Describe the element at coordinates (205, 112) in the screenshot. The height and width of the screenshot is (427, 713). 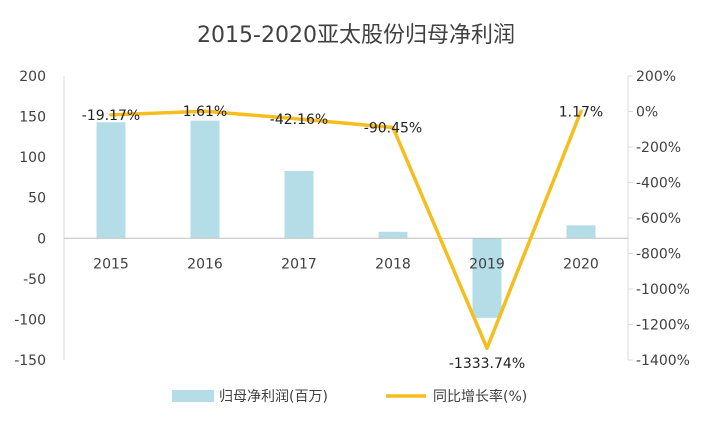
I see `line-data-label-2016: 1.61%` at that location.